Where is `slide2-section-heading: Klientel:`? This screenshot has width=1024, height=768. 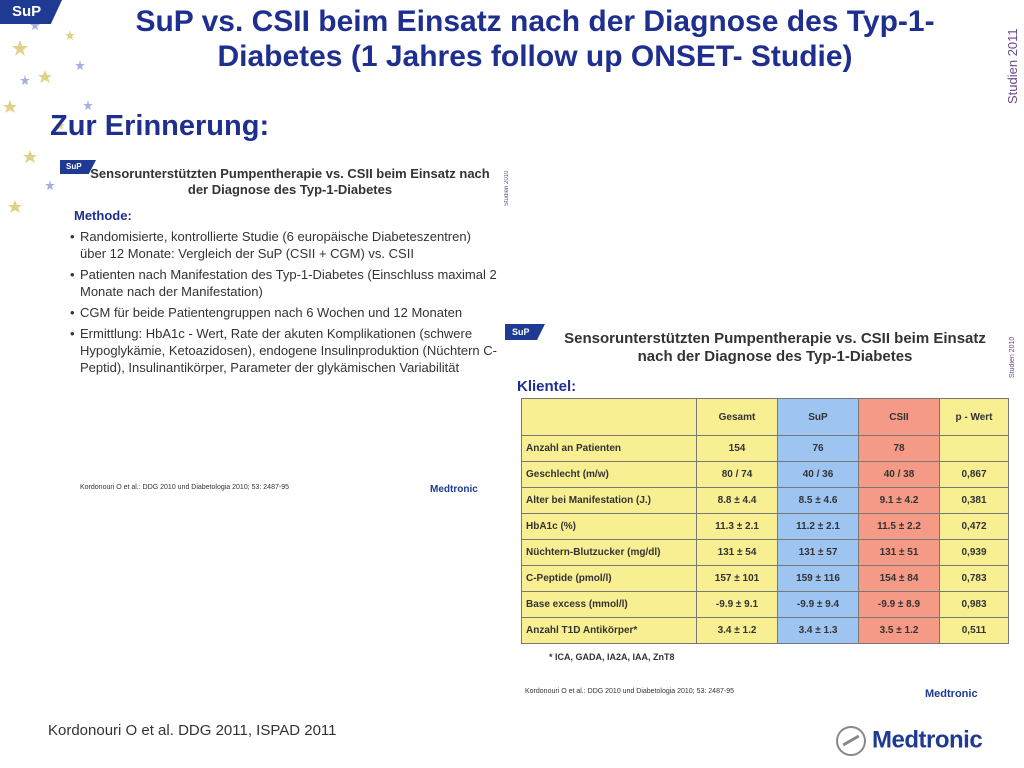 slide2-section-heading: Klientel: is located at coordinates (547, 386).